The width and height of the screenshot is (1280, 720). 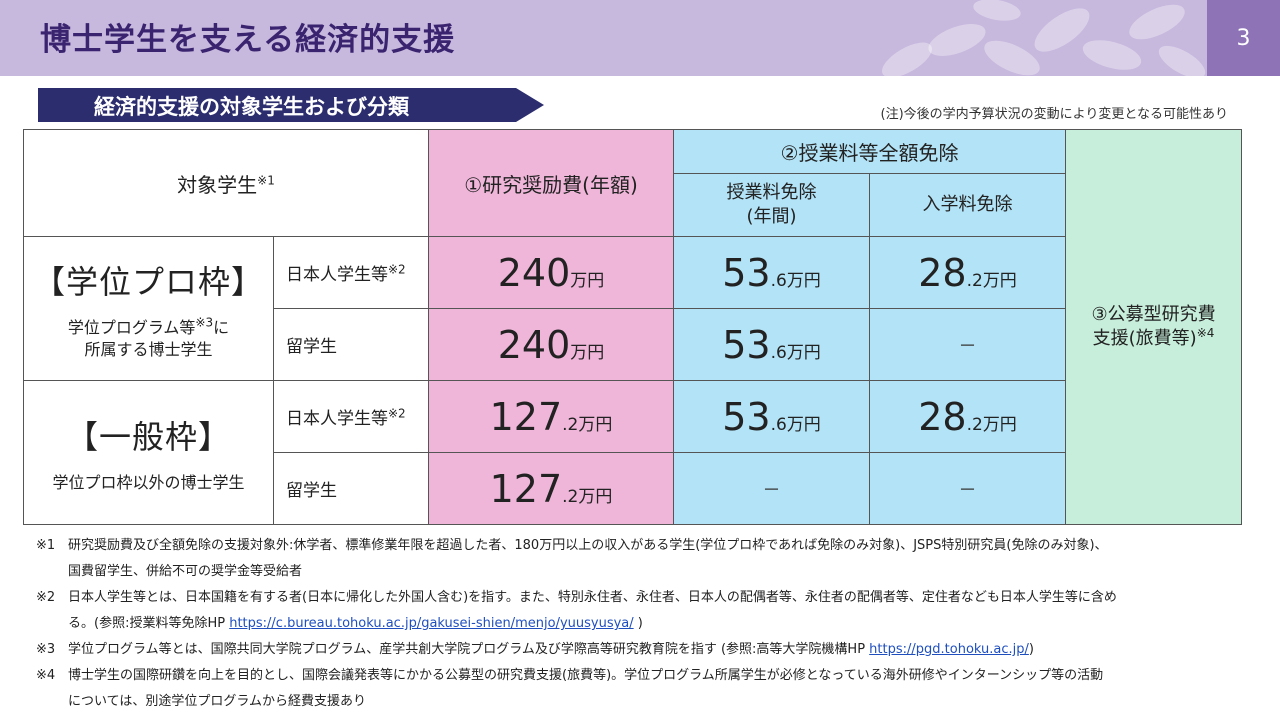 What do you see at coordinates (1144, 338) in the screenshot?
I see `travel-support-line2: 支援(旅費等)` at bounding box center [1144, 338].